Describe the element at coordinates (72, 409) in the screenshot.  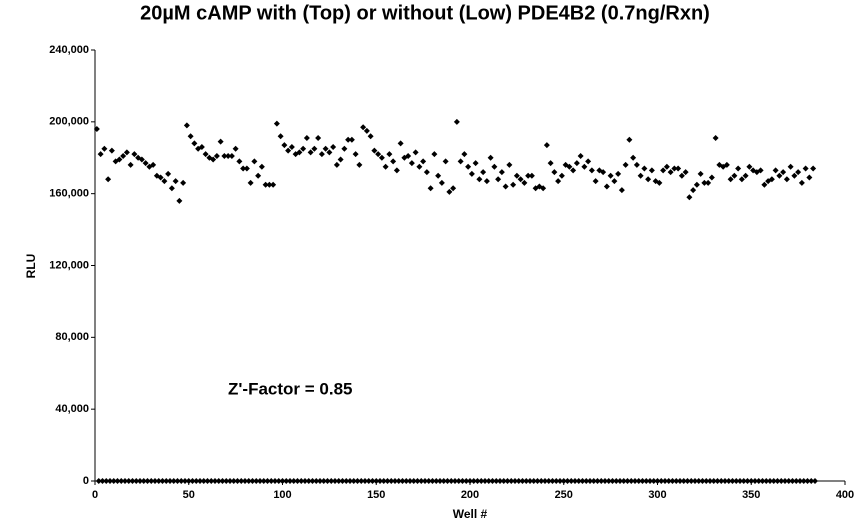
I see `y-tick-label: 40,000` at that location.